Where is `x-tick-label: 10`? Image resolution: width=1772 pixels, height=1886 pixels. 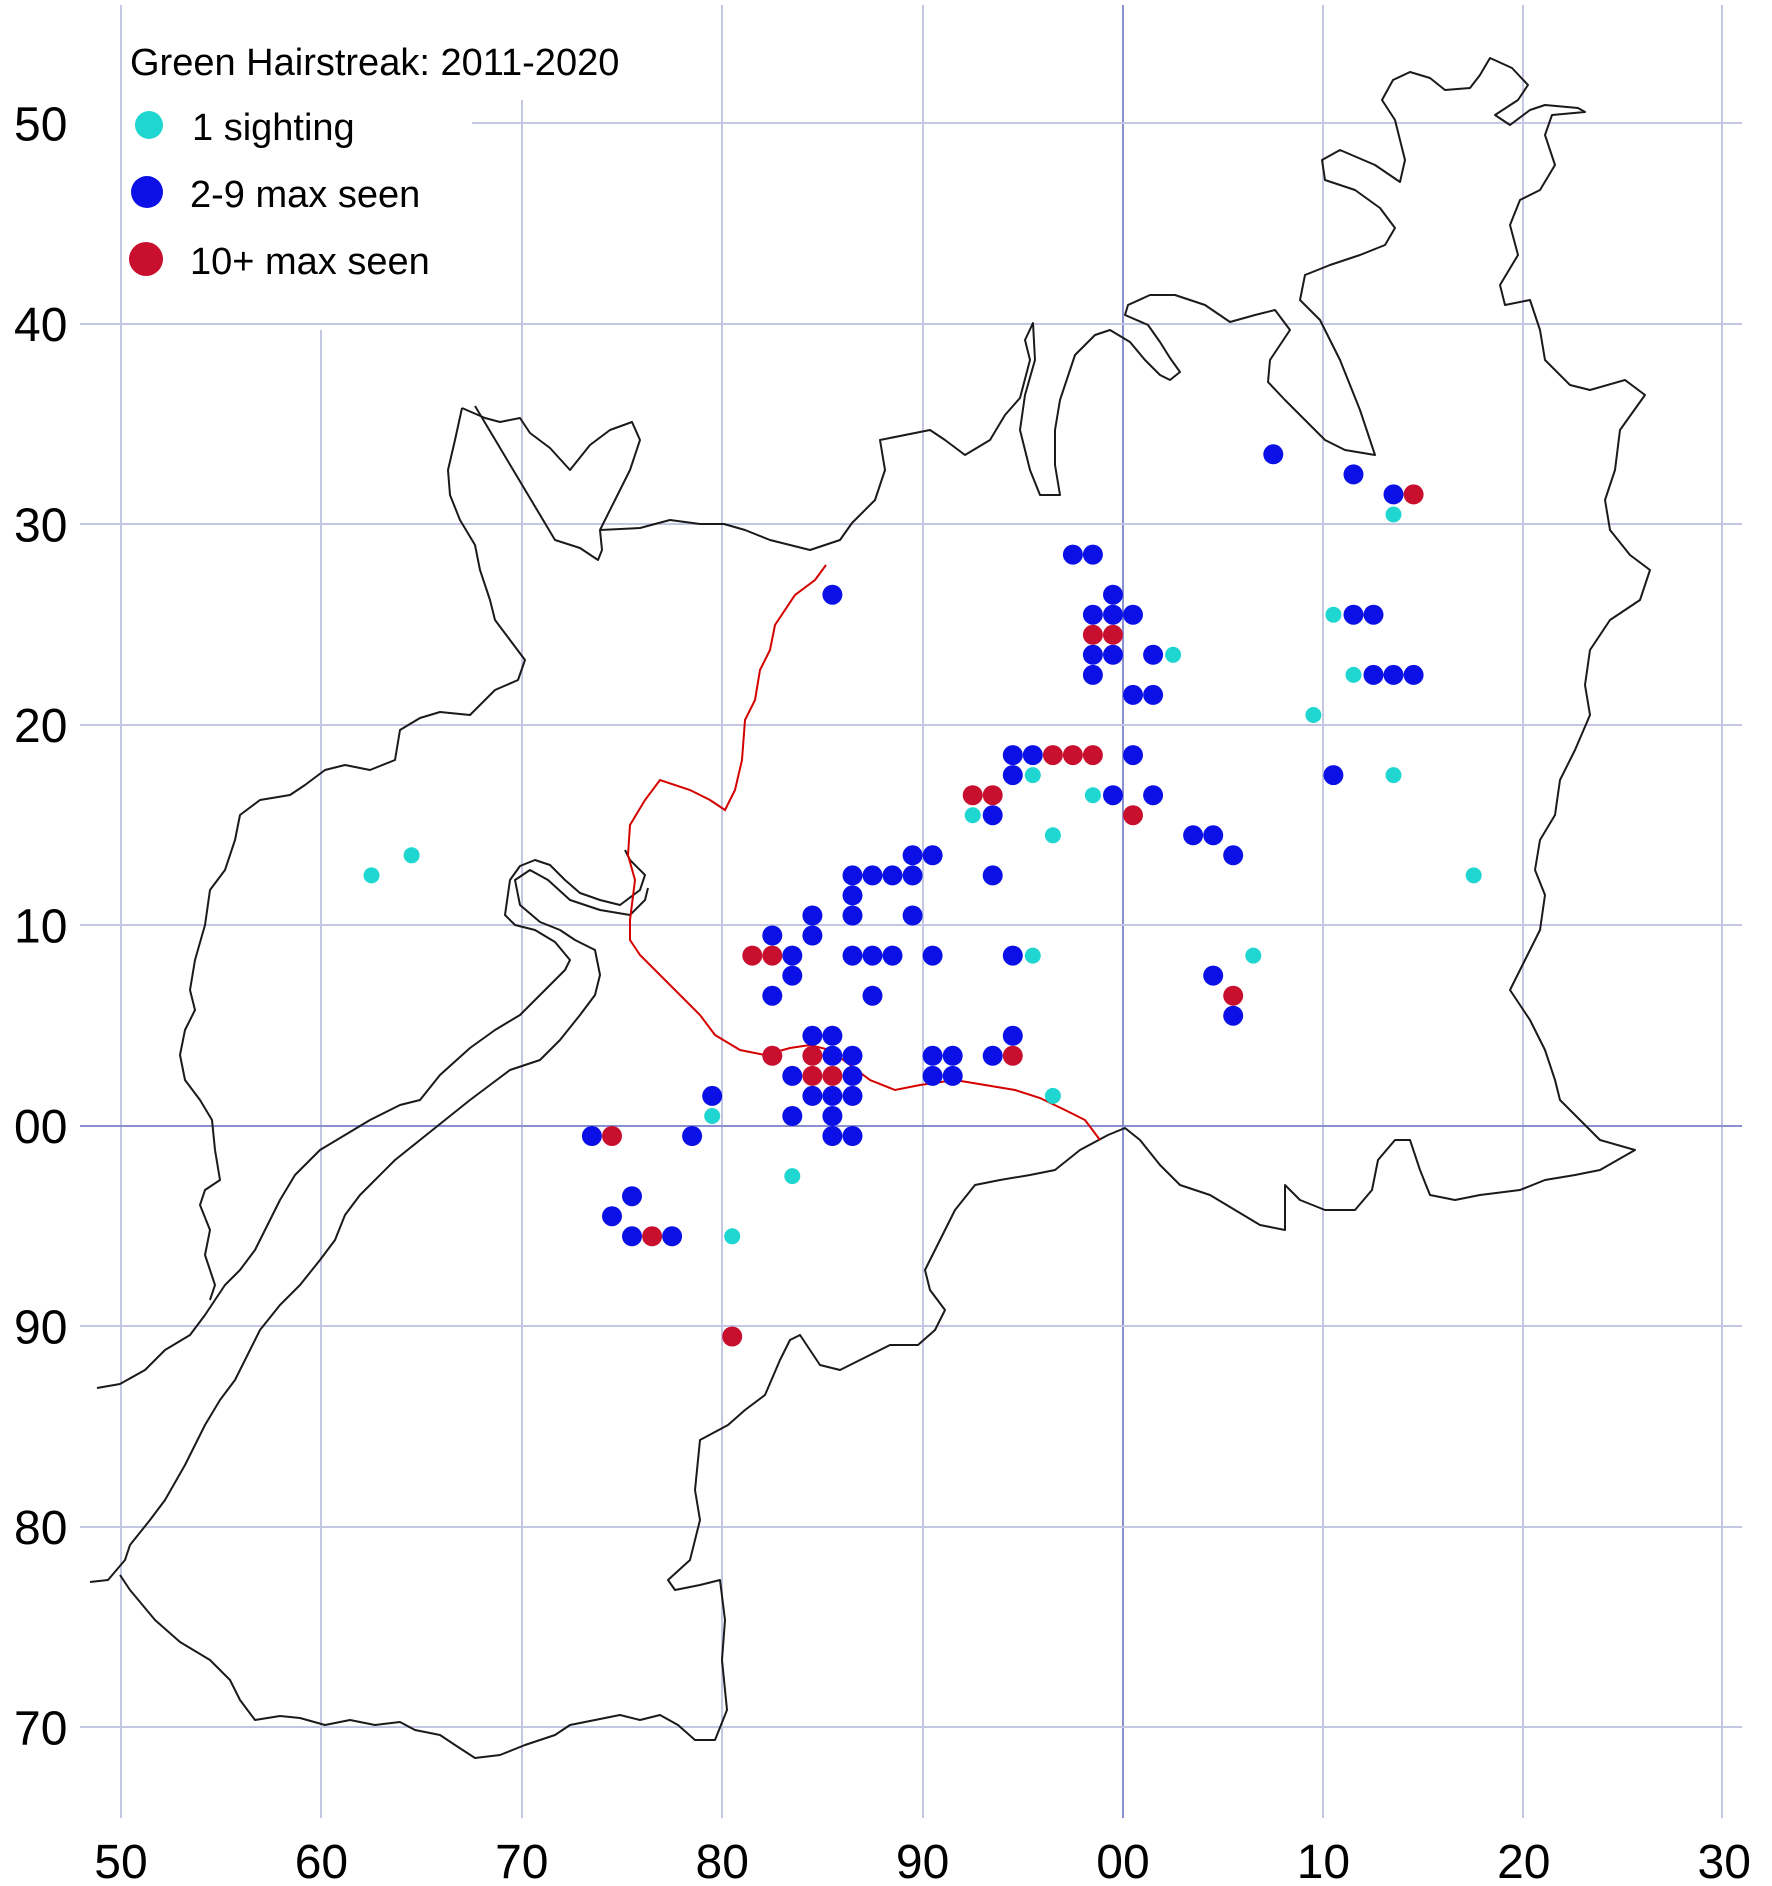 x-tick-label: 10 is located at coordinates (1323, 1861).